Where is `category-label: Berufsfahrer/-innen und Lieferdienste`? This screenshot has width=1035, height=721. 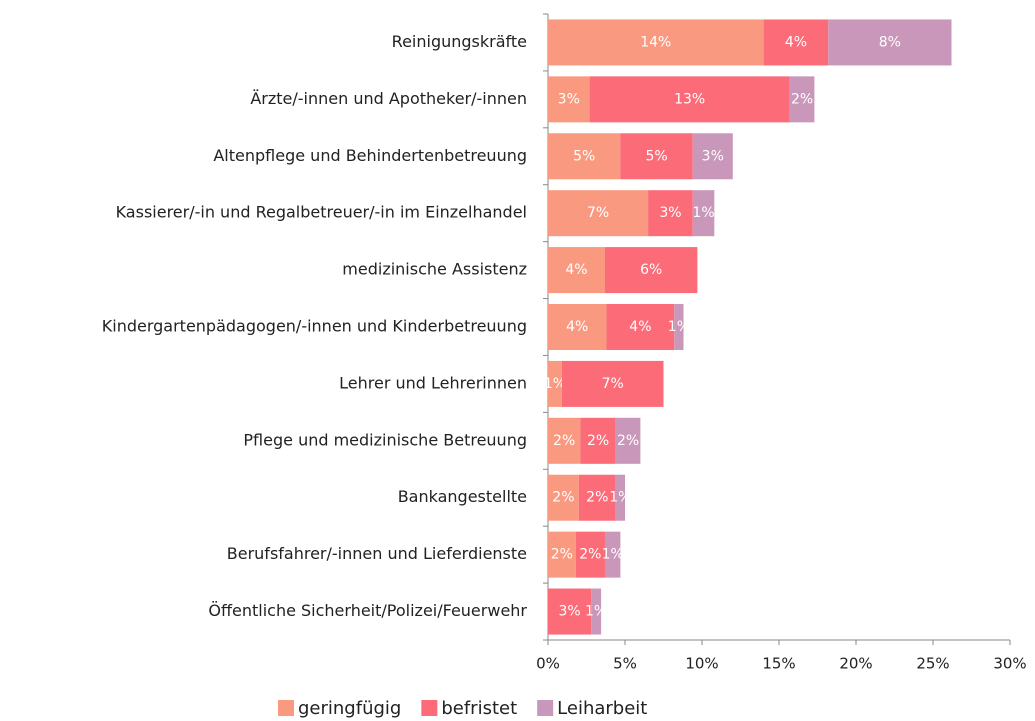
category-label: Berufsfahrer/-innen und Lieferdienste is located at coordinates (377, 553).